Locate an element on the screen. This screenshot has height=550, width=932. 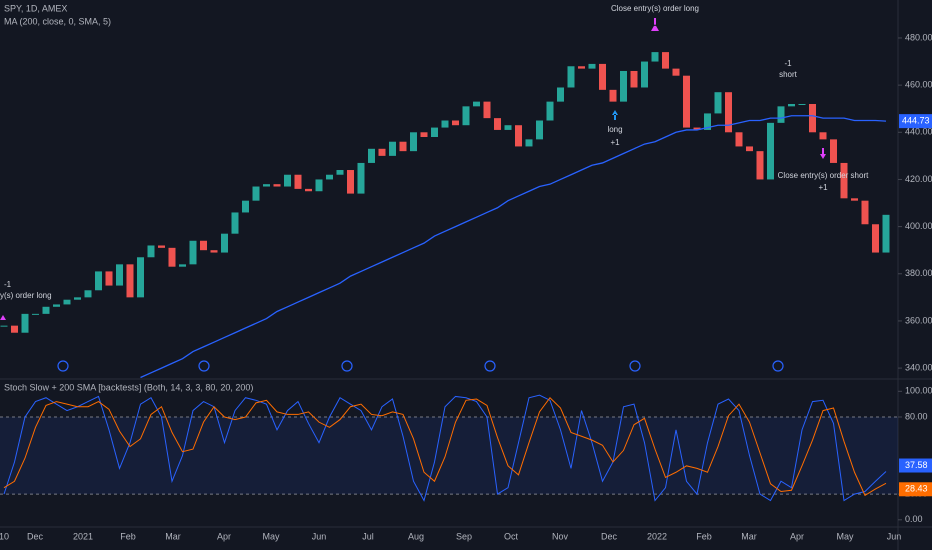
x-tick-label: 2022 is located at coordinates (657, 536).